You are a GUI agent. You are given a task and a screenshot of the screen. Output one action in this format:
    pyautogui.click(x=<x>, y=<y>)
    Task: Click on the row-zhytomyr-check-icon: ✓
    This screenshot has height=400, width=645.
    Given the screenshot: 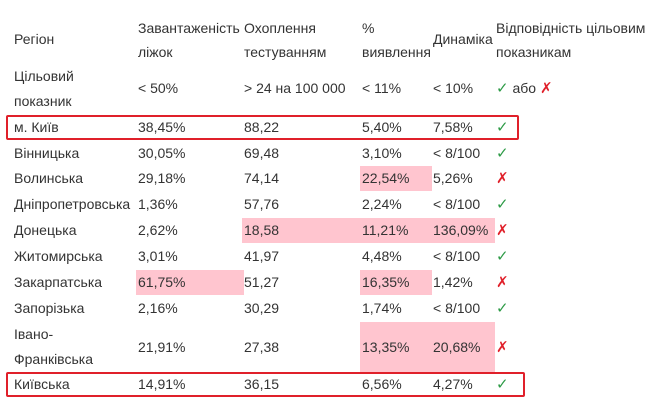 What is the action you would take?
    pyautogui.click(x=502, y=256)
    